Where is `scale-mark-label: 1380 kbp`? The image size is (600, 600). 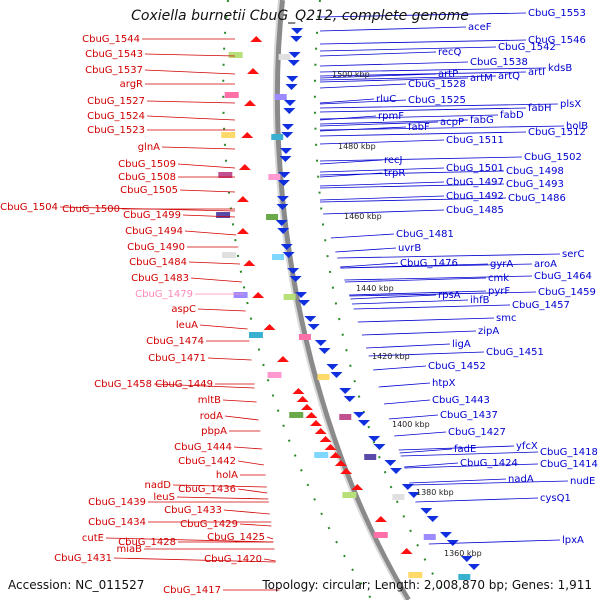
scale-mark-label: 1380 kbp is located at coordinates (435, 492).